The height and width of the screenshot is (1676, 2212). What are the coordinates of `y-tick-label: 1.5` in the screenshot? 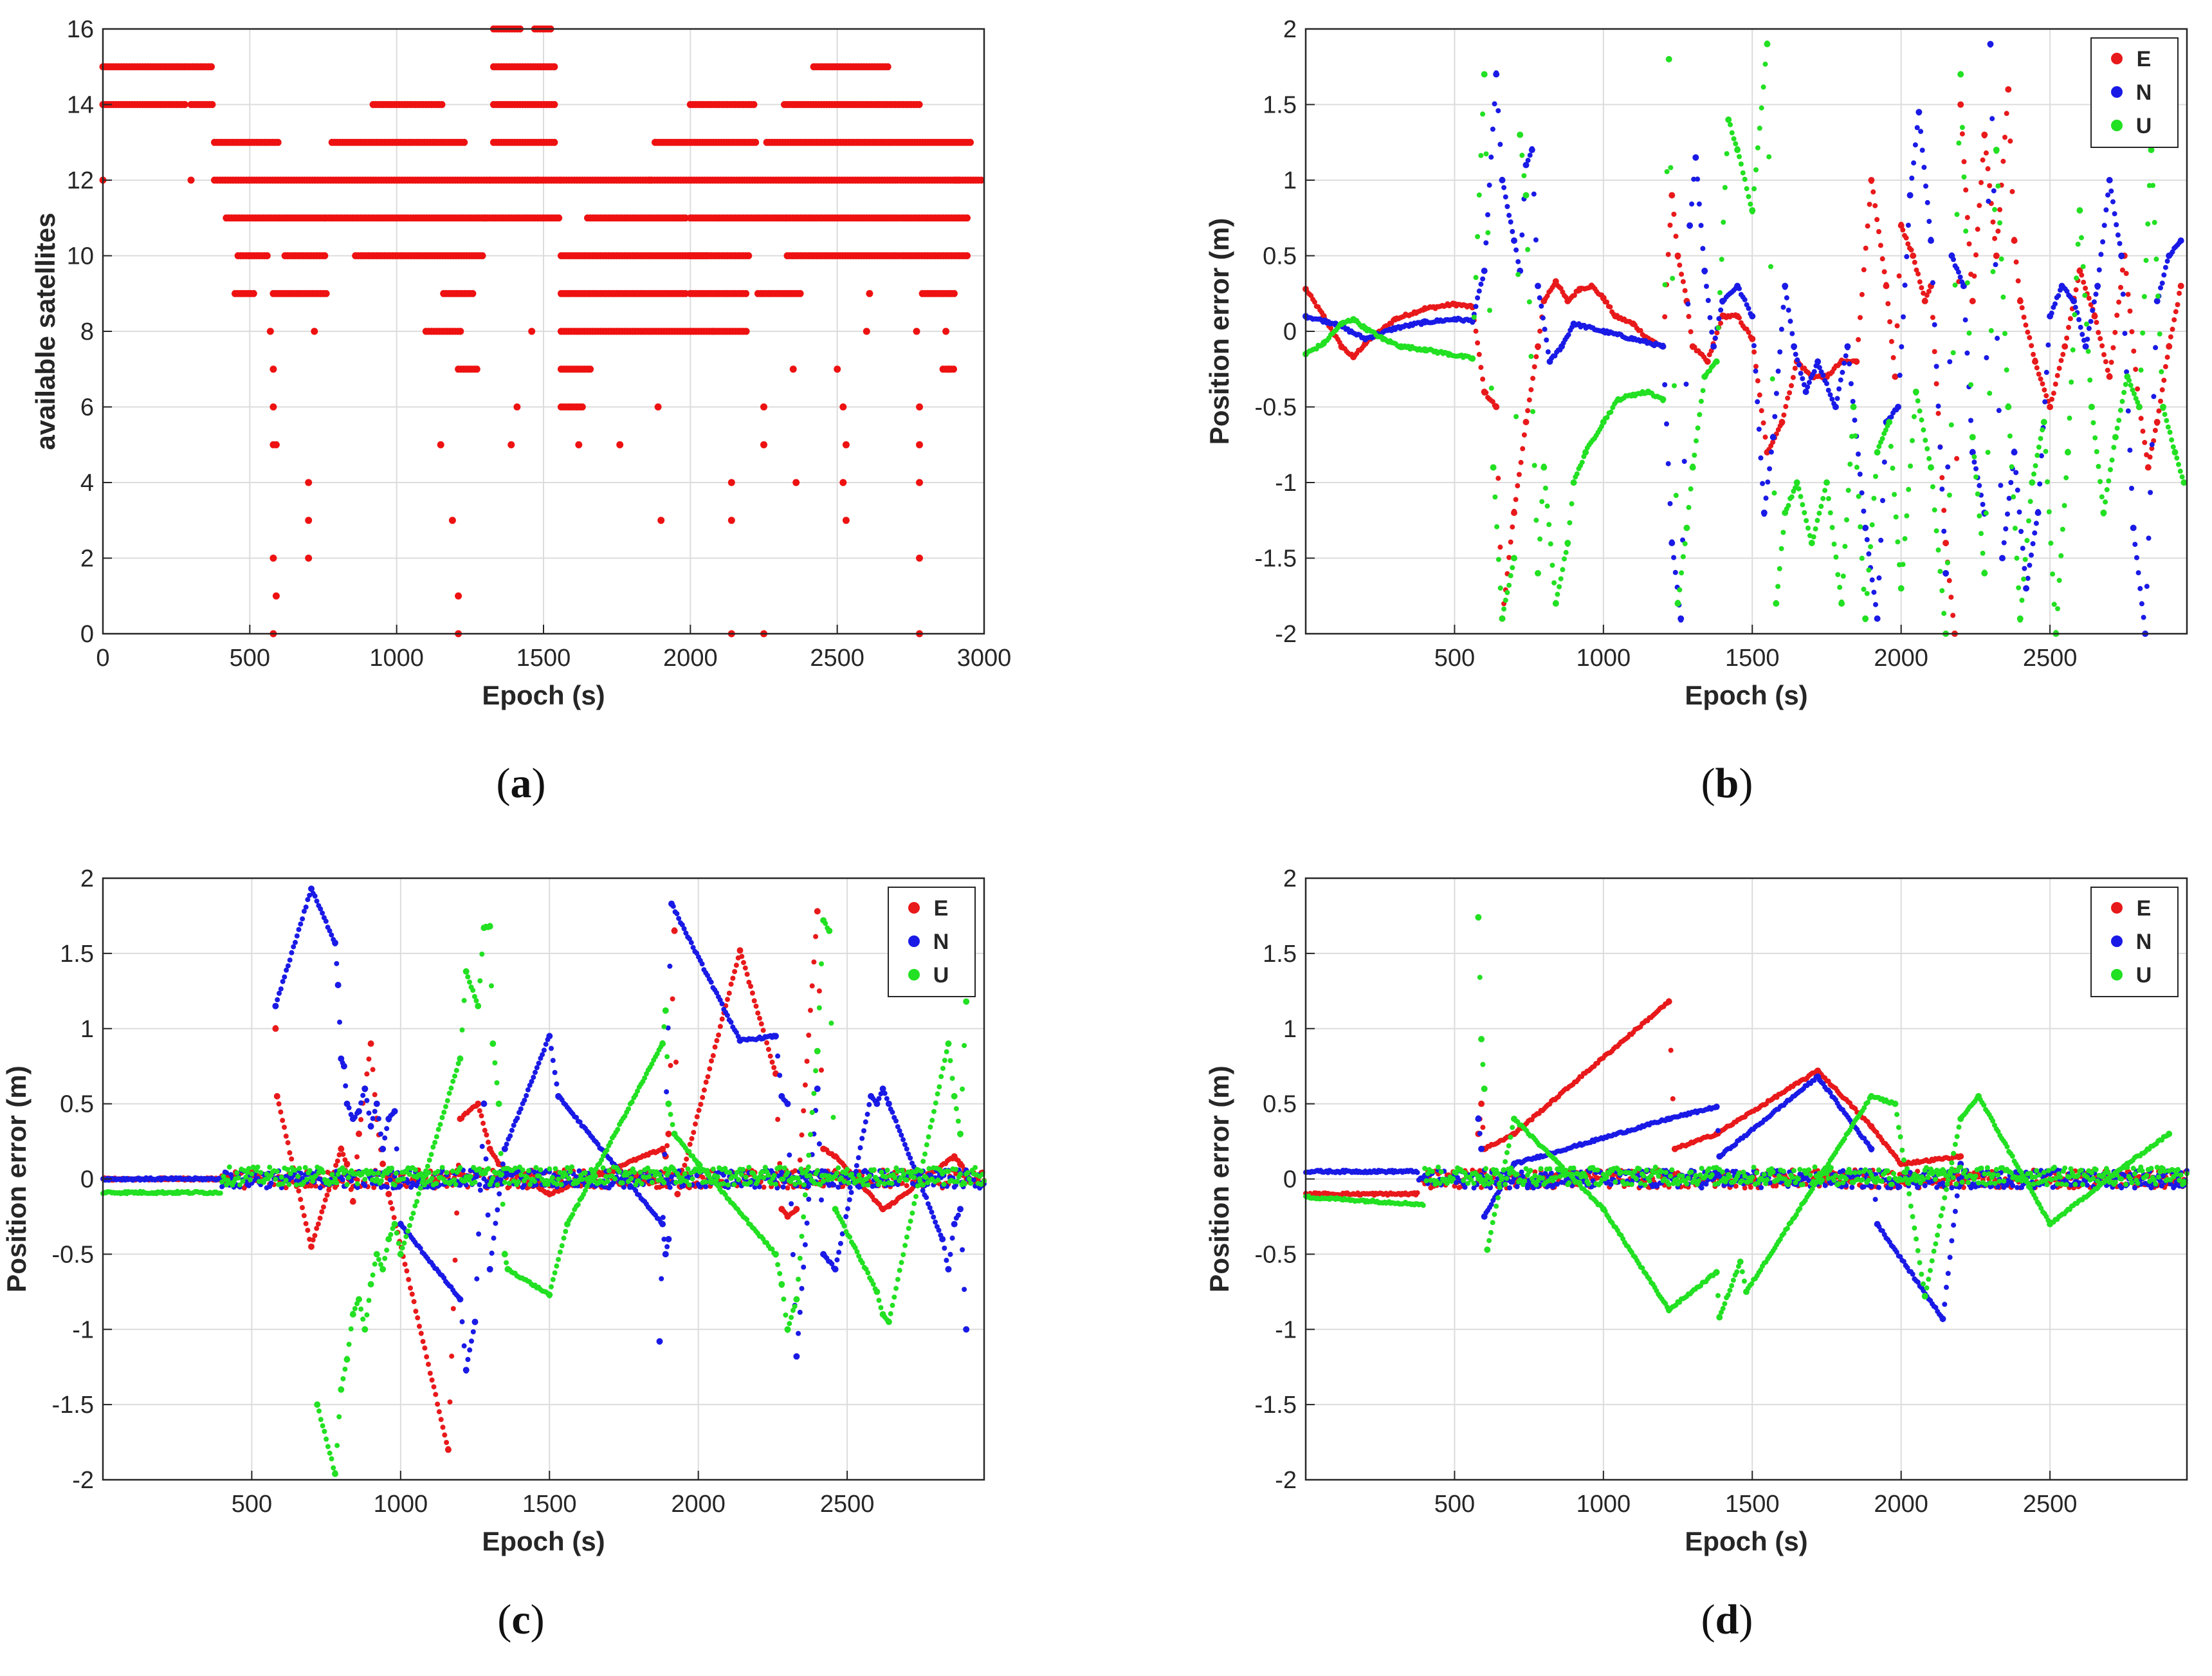 It's located at (1280, 106).